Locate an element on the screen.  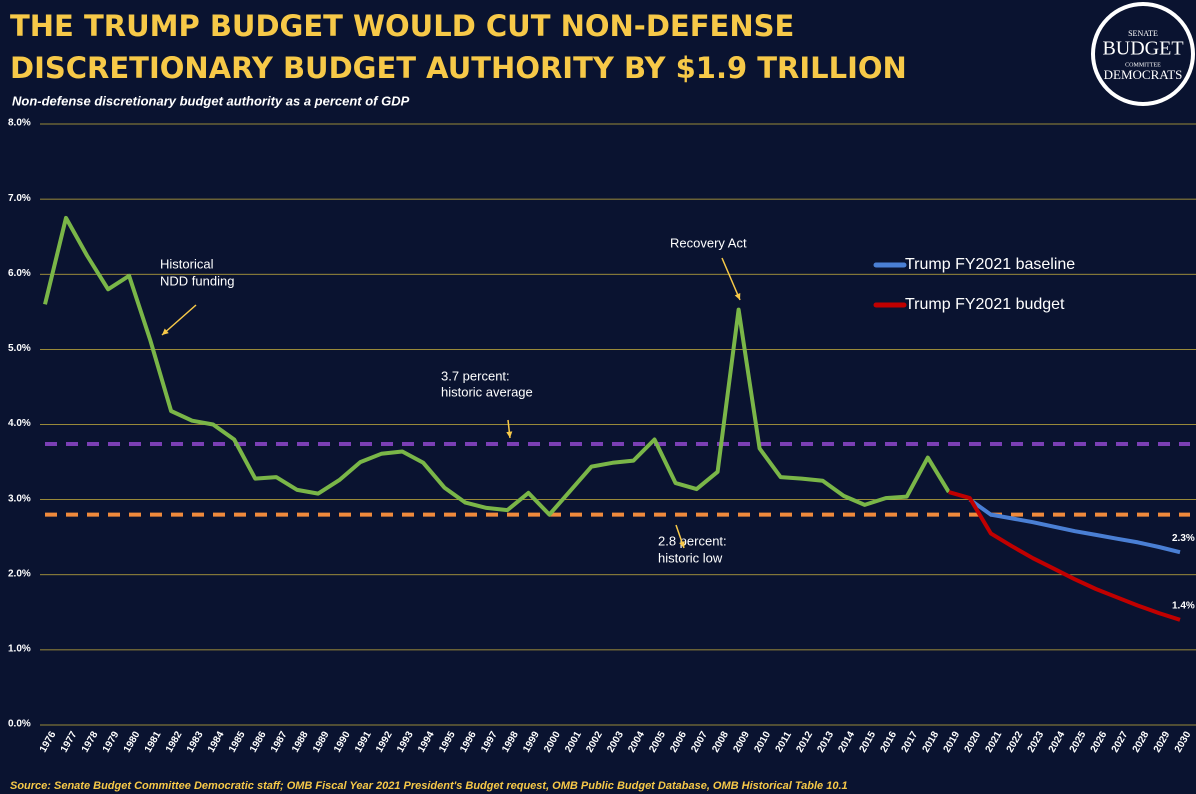
legend-label: Trump FY2021 baseline is located at coordinates (990, 264).